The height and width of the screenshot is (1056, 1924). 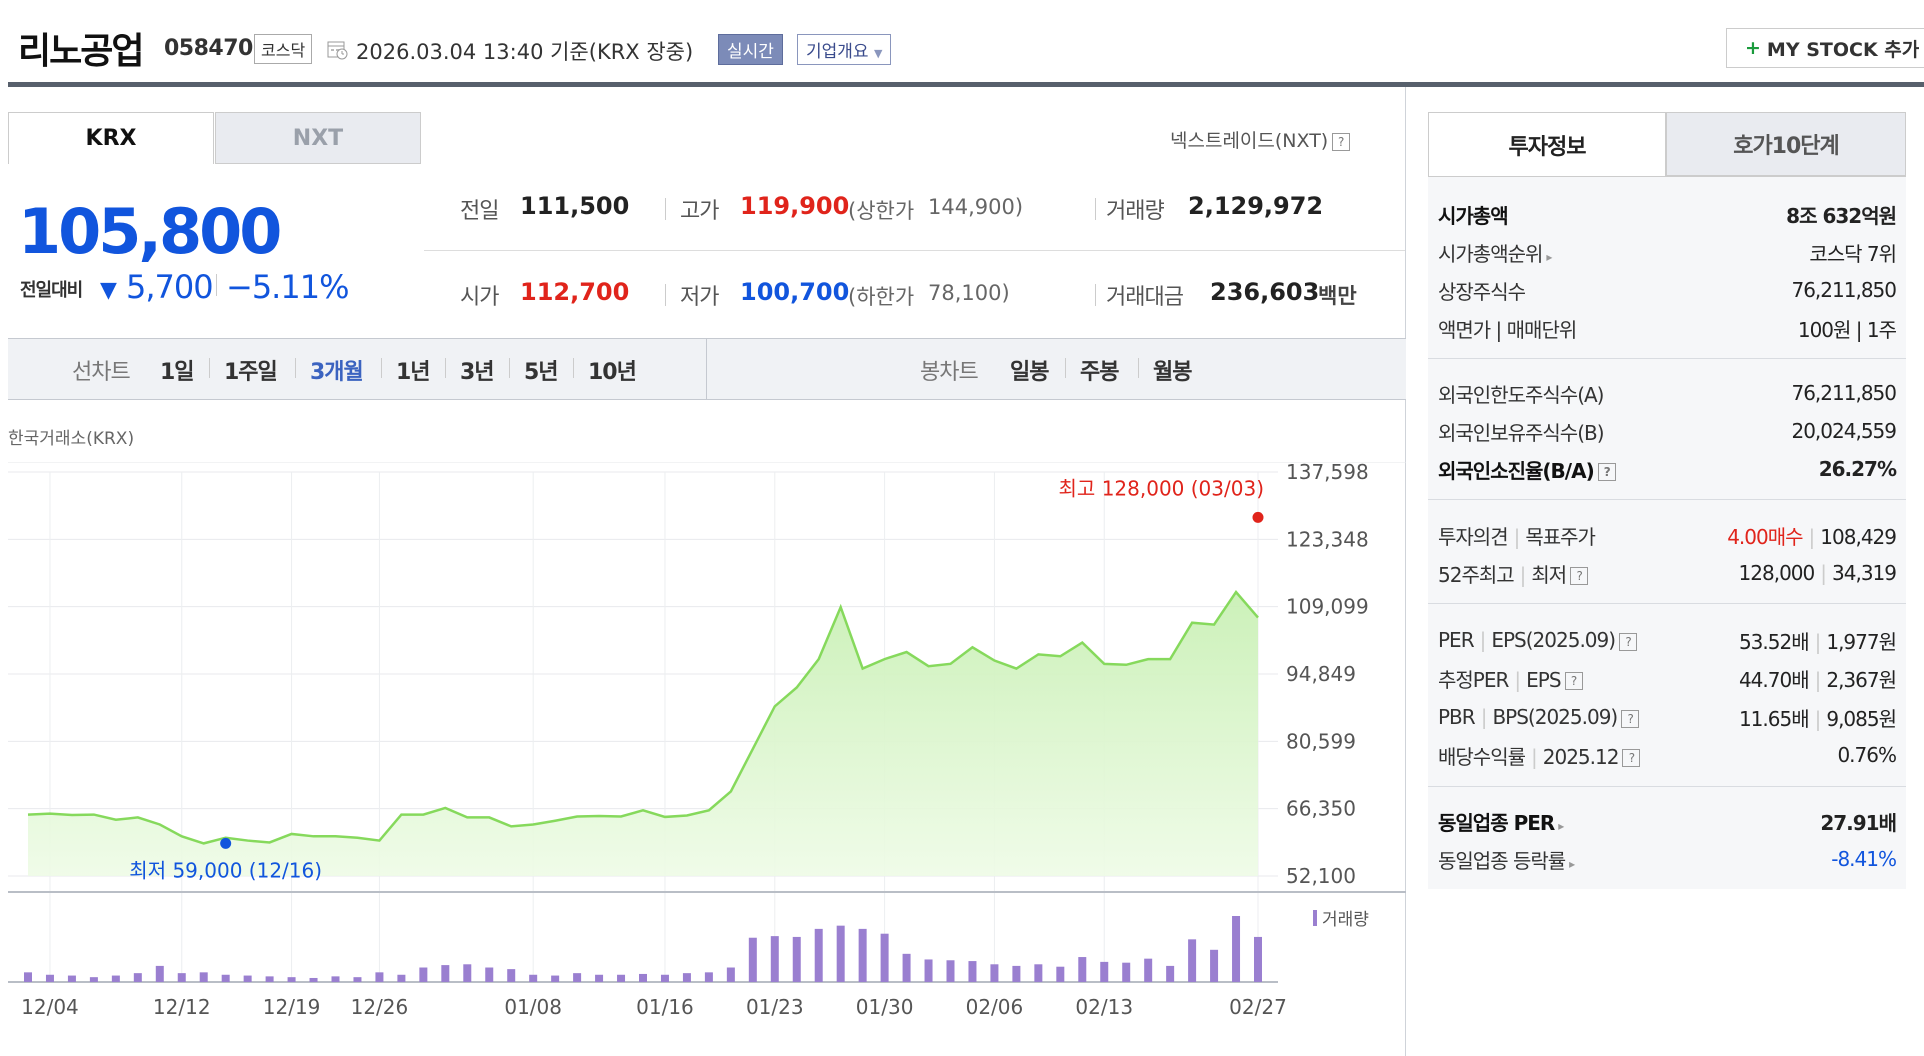 I want to click on candle-daily: 일봉, so click(x=1029, y=372).